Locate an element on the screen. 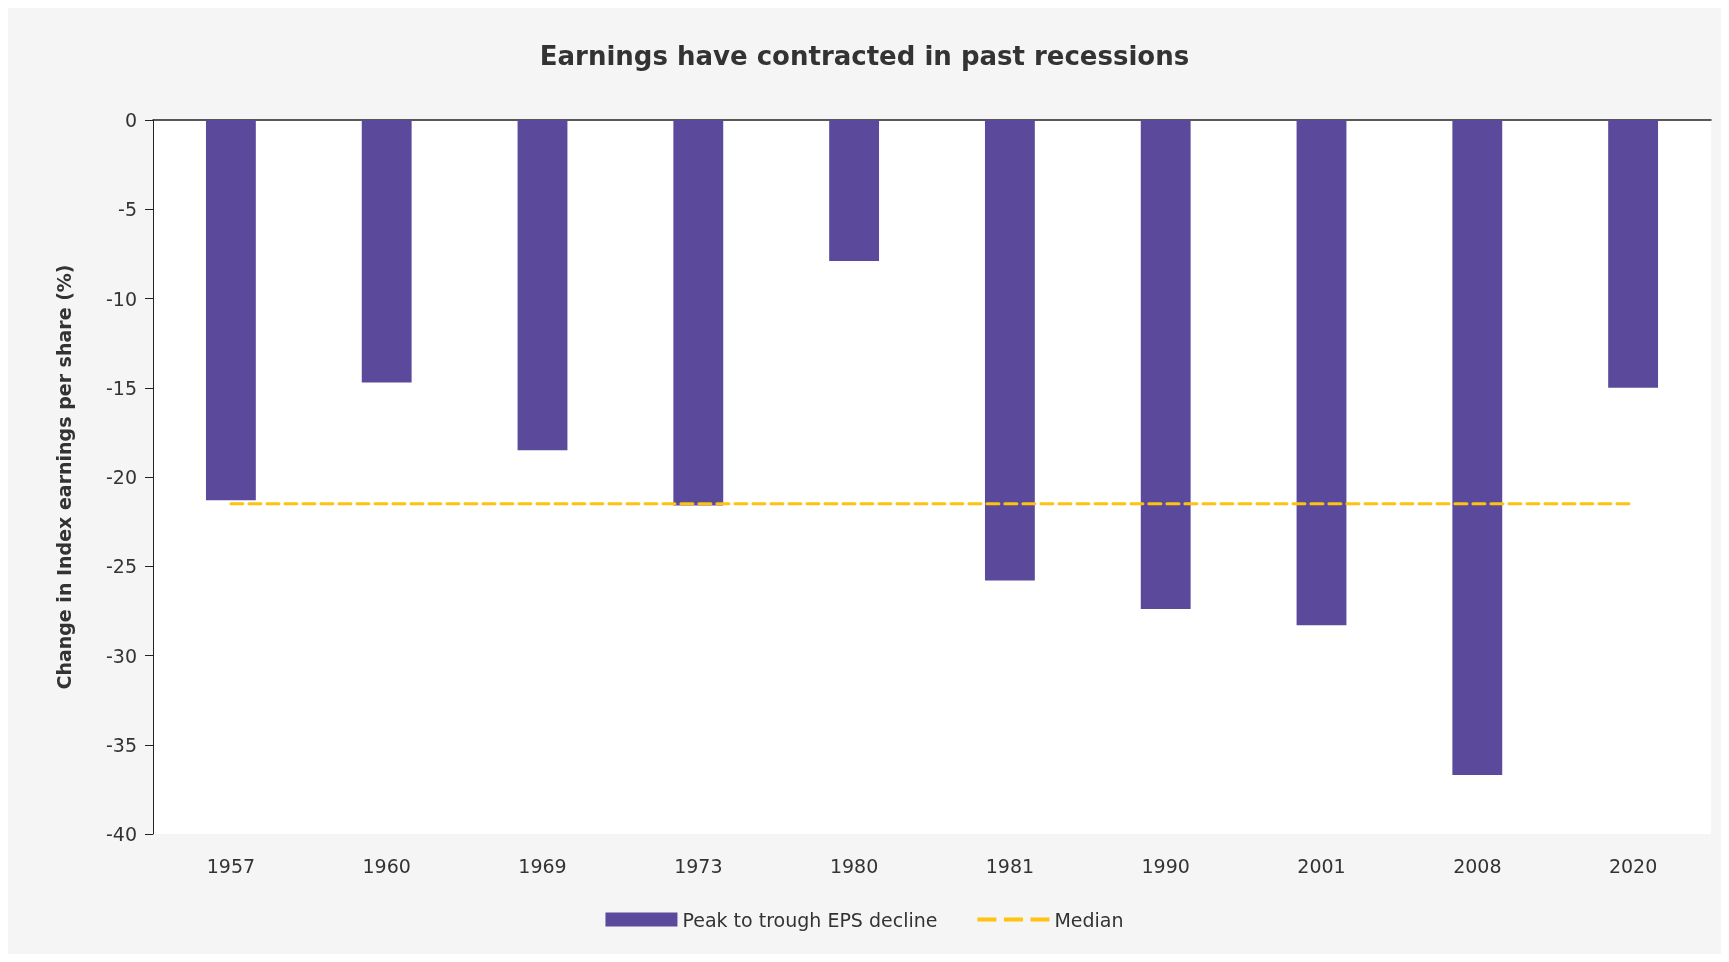  y-axis-title: Change in Index earnings per share (%) is located at coordinates (63, 477).